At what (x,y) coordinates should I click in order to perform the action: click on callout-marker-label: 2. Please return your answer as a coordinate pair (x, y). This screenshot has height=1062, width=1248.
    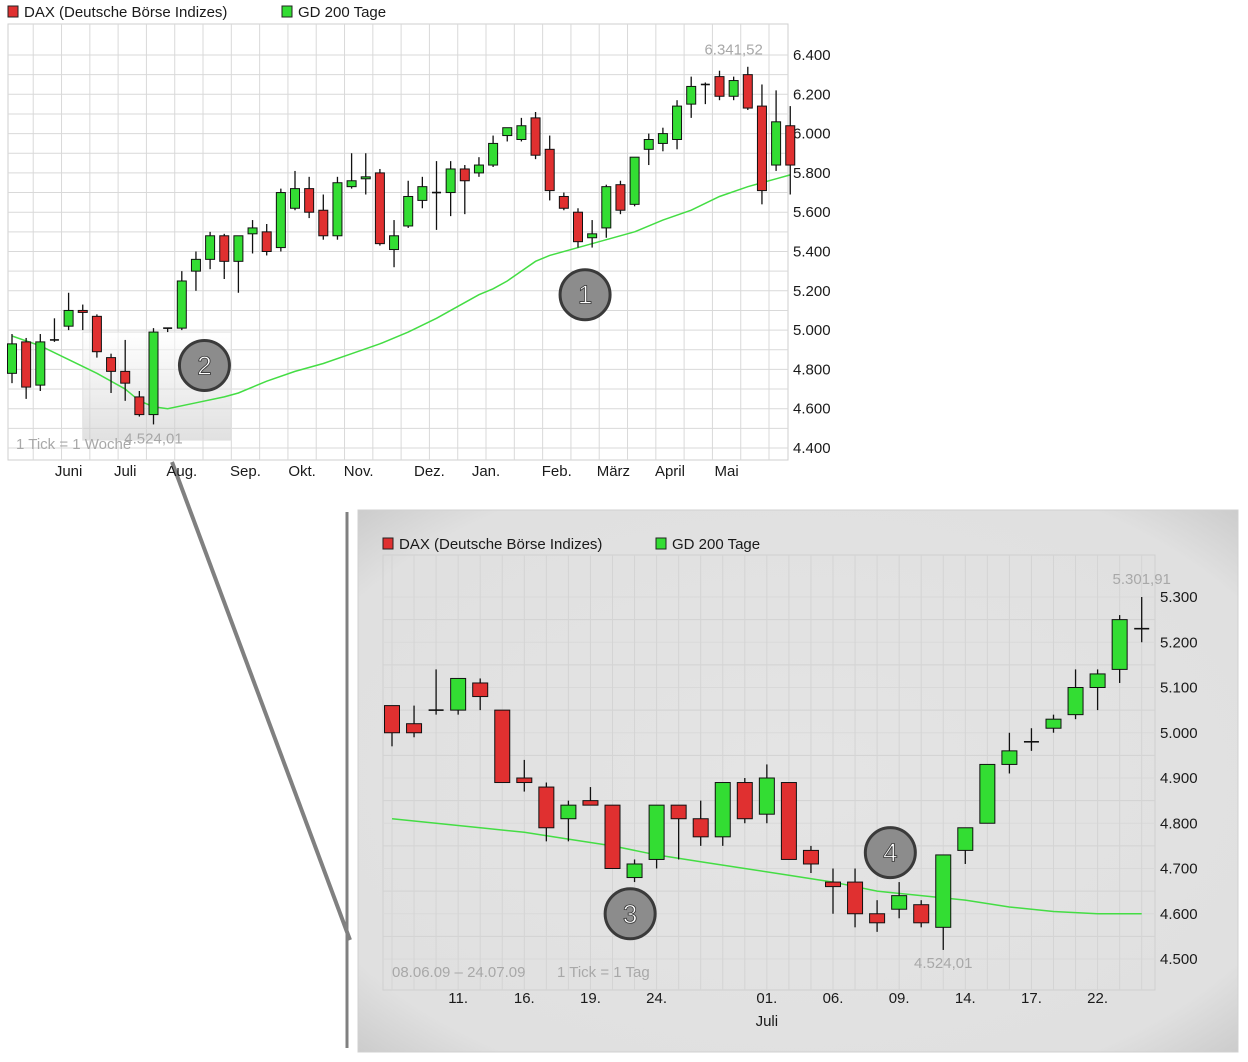
    Looking at the image, I should click on (204, 365).